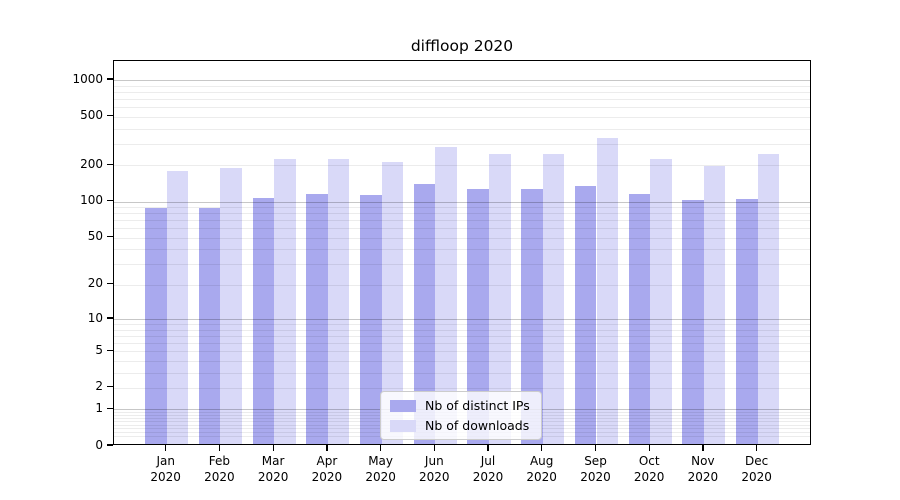  I want to click on legend-swatch-downloads, so click(403, 425).